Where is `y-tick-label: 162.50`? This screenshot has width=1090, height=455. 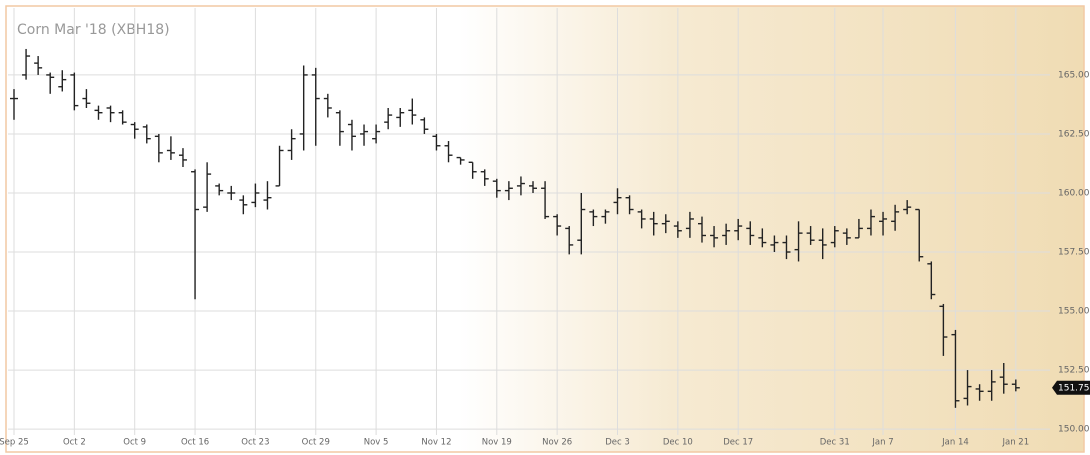
y-tick-label: 162.50 is located at coordinates (1074, 134).